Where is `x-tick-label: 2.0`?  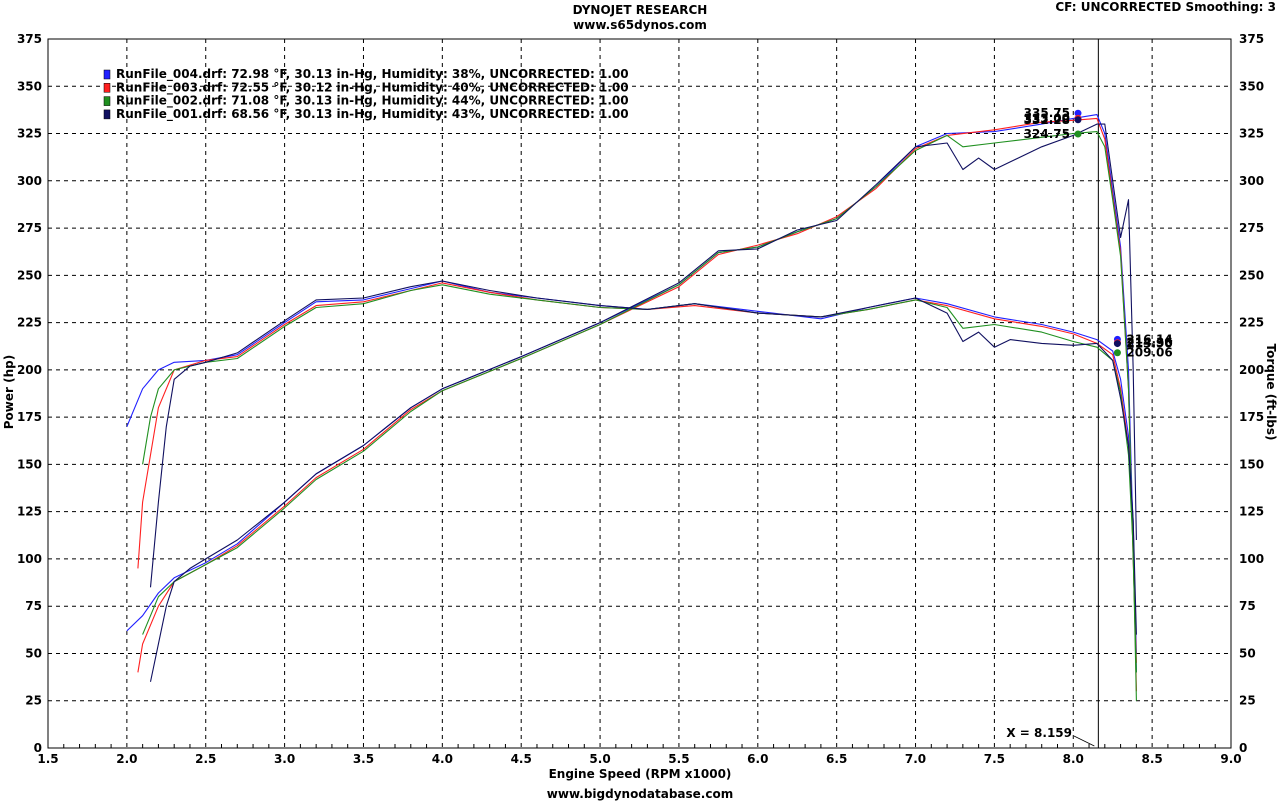
x-tick-label: 2.0 is located at coordinates (126, 759).